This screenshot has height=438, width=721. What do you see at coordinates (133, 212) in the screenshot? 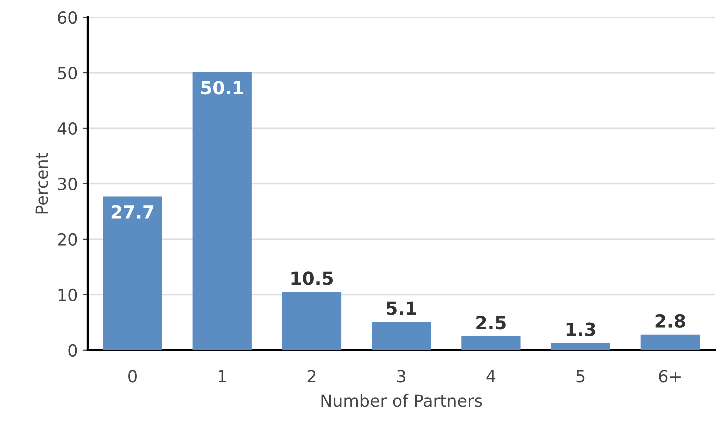
I see `data-label: 27.7` at bounding box center [133, 212].